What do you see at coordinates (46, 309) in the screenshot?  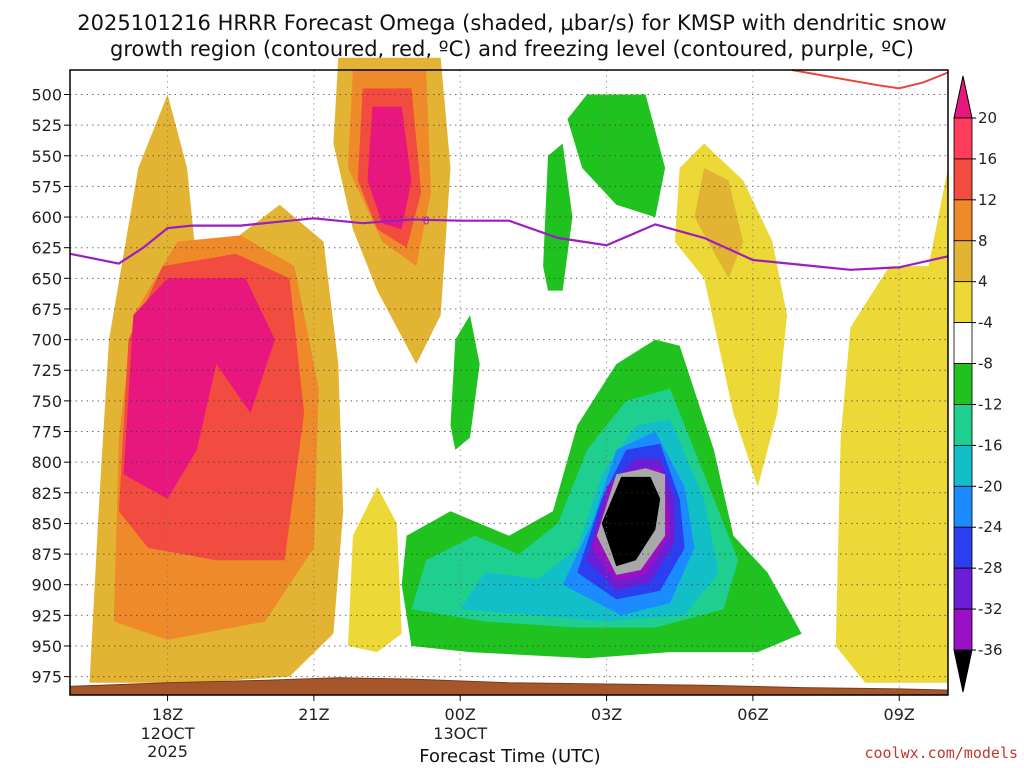 I see `y-tick-label-675: 675` at bounding box center [46, 309].